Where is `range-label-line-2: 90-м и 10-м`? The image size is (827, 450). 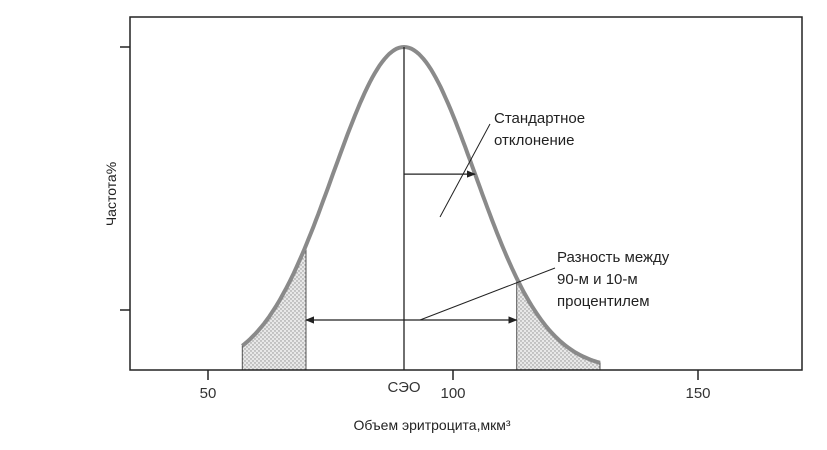 range-label-line-2: 90-м и 10-м is located at coordinates (597, 279).